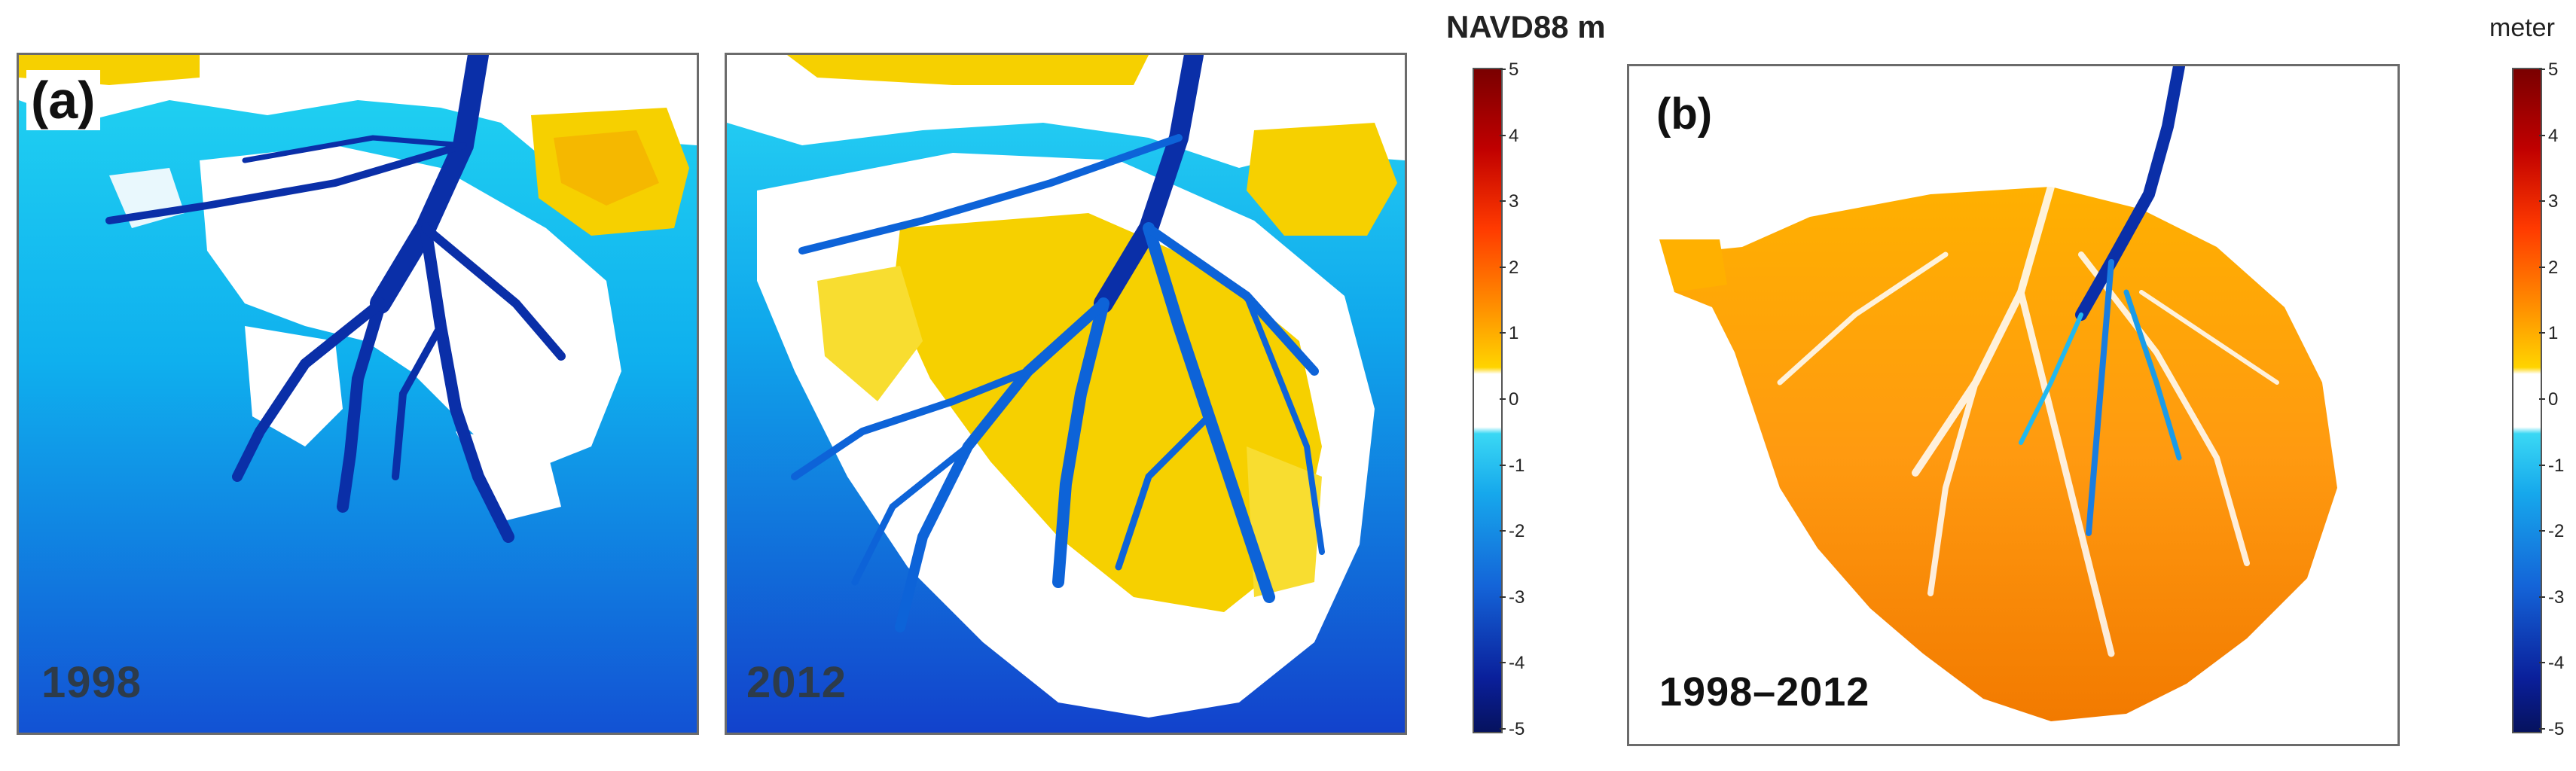  What do you see at coordinates (1517, 465) in the screenshot?
I see `colorbar_a-tick-label: -1` at bounding box center [1517, 465].